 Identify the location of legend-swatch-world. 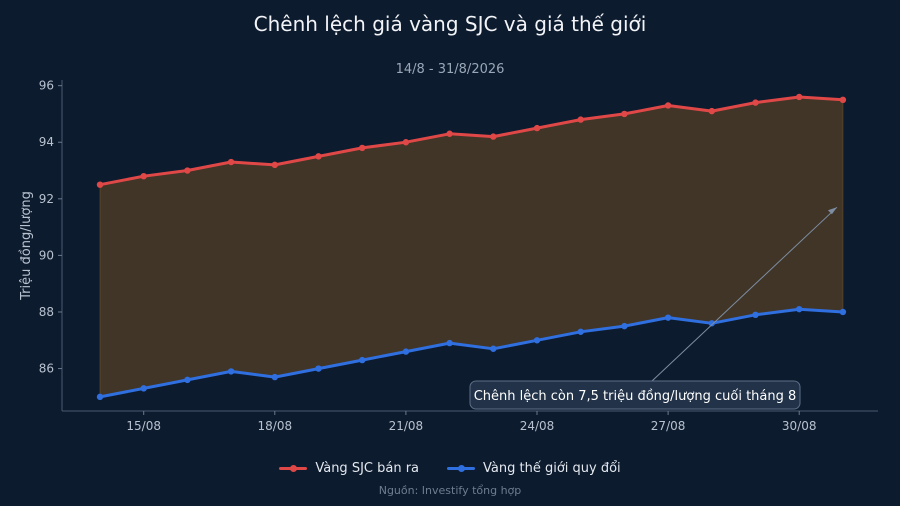
(461, 468).